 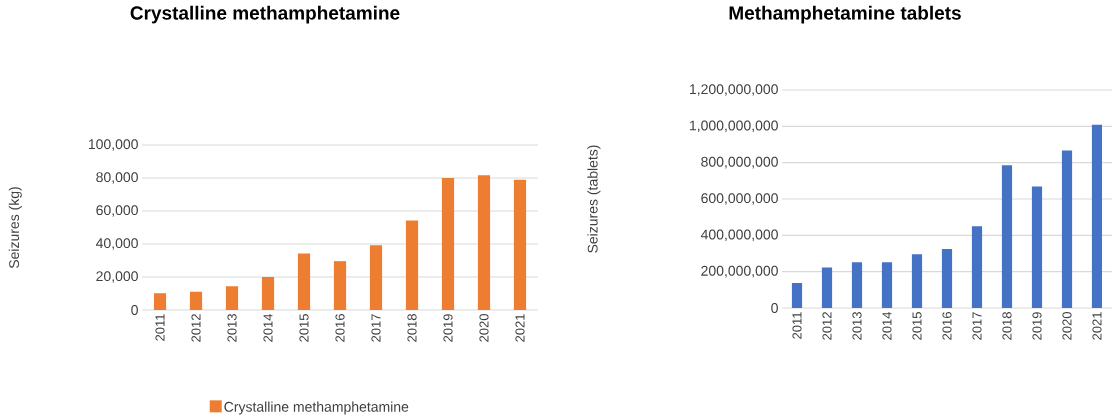 What do you see at coordinates (739, 199) in the screenshot?
I see `y-tick-label: 600,000,000` at bounding box center [739, 199].